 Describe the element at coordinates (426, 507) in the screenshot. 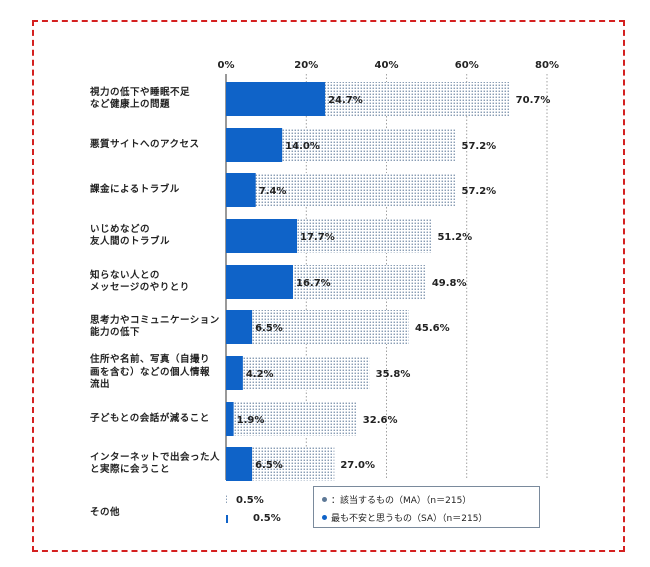

I see `legend: ：該当するもの（MA）（n＝215） 最も不安と思うもの（SA）（n＝215）` at that location.